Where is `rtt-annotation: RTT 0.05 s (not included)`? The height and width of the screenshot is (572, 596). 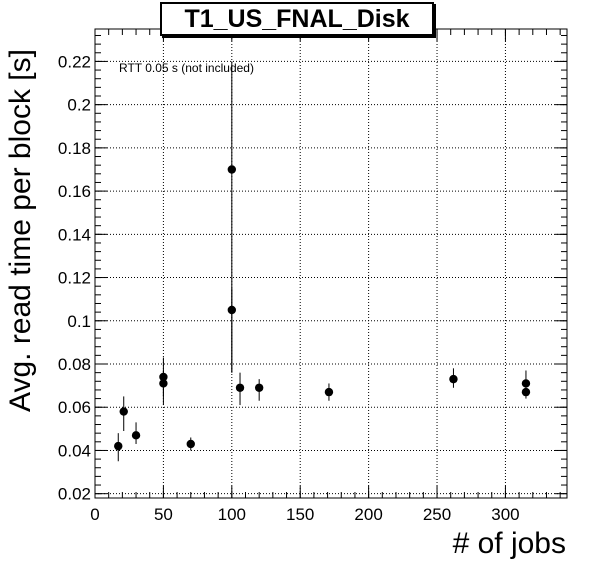 rtt-annotation: RTT 0.05 s (not included) is located at coordinates (186, 68).